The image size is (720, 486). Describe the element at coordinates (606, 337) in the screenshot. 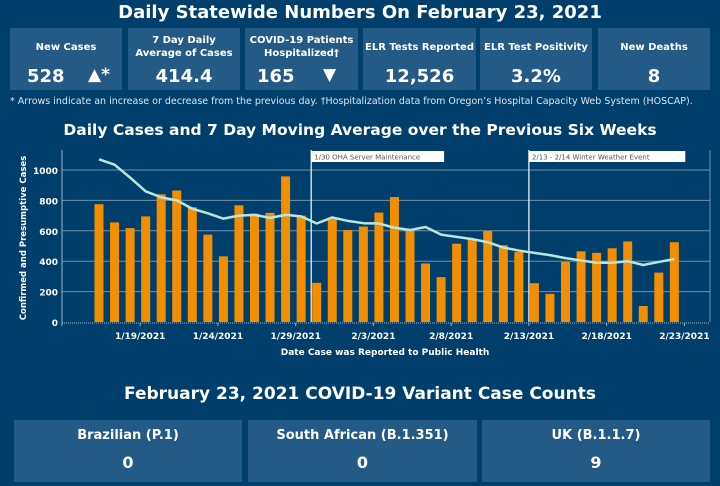

I see `x-tick-label: 2/18/2021` at that location.